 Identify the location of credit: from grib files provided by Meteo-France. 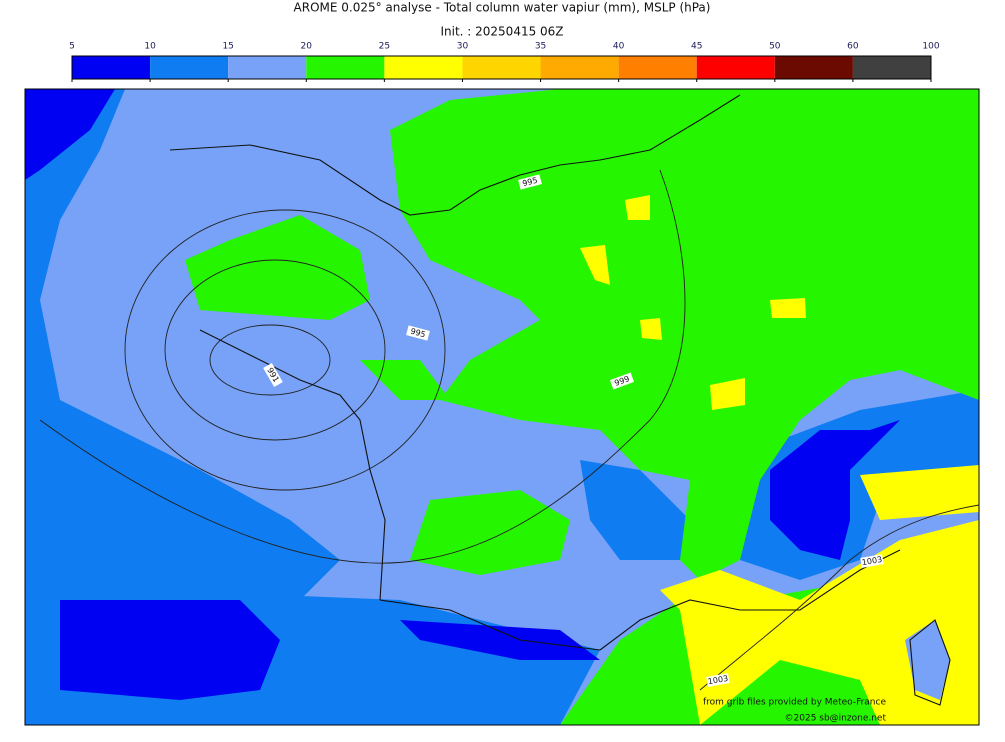
(794, 703).